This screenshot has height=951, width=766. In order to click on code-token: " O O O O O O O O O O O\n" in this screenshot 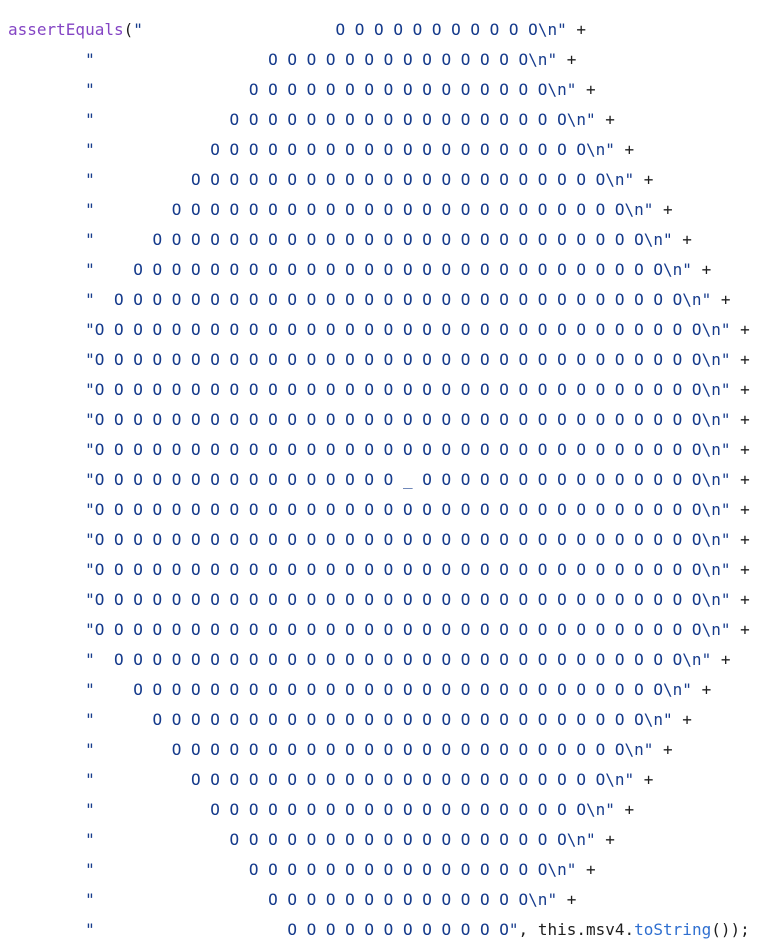, I will do `click(350, 29)`.